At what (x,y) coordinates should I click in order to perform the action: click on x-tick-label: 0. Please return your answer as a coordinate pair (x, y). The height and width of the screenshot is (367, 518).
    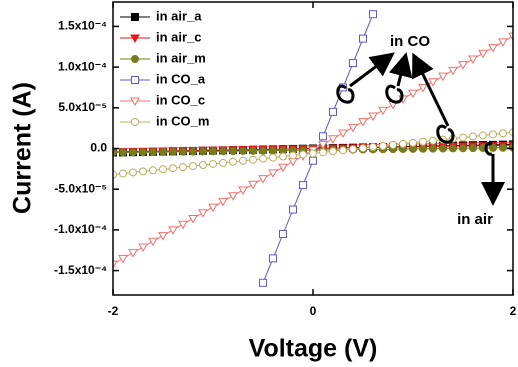
    Looking at the image, I should click on (313, 311).